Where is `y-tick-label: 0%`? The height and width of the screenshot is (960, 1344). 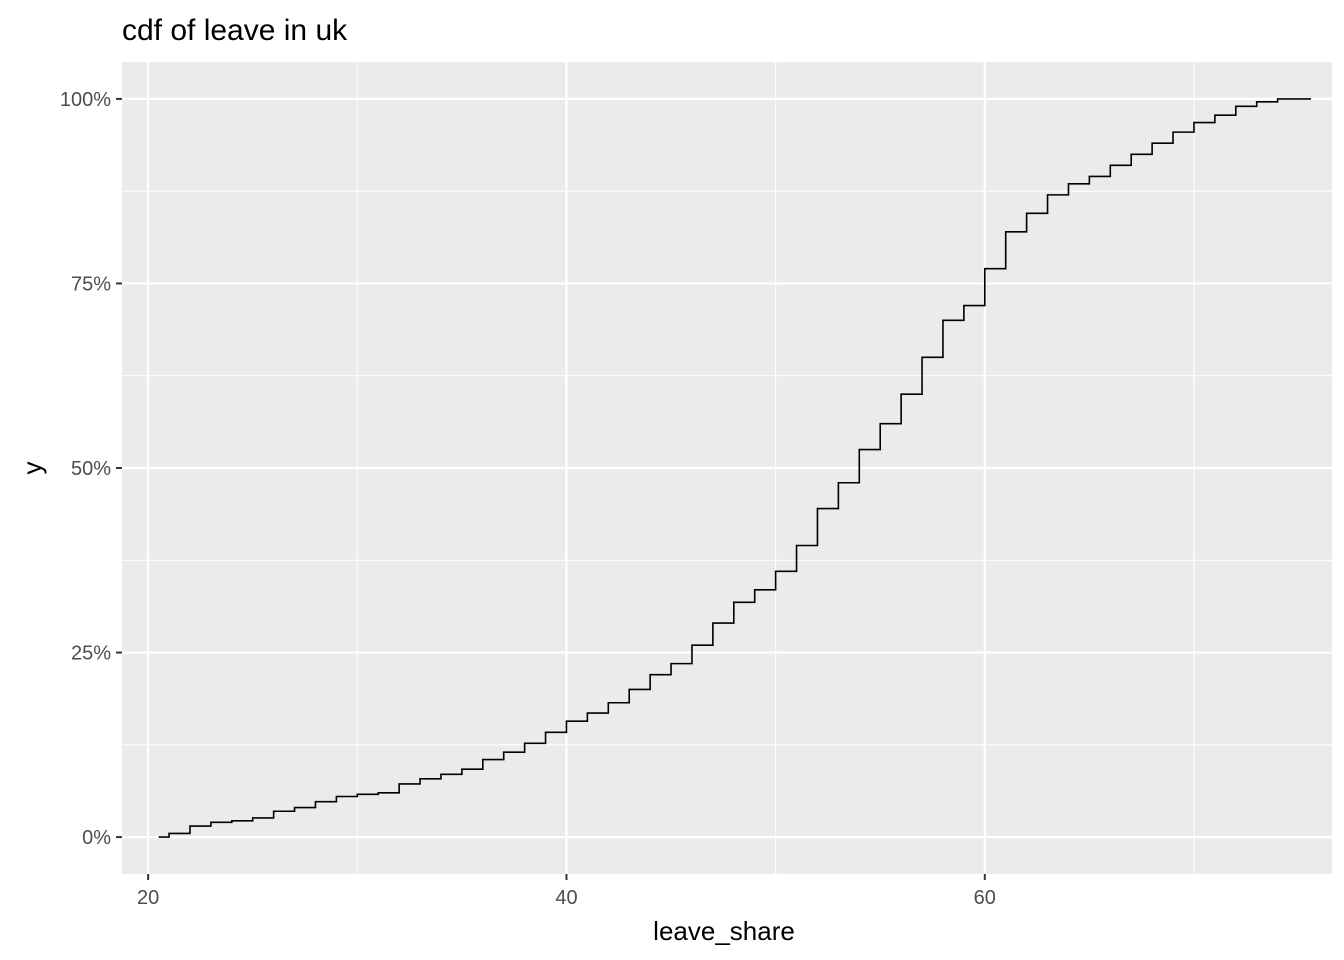 y-tick-label: 0% is located at coordinates (96, 838).